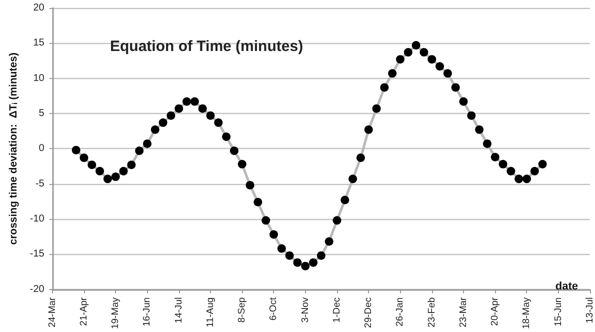 This screenshot has width=595, height=332. Describe the element at coordinates (14, 148) in the screenshot. I see `y-axis-title: crossing time deviation: ΔTᵢ (minutes)` at that location.